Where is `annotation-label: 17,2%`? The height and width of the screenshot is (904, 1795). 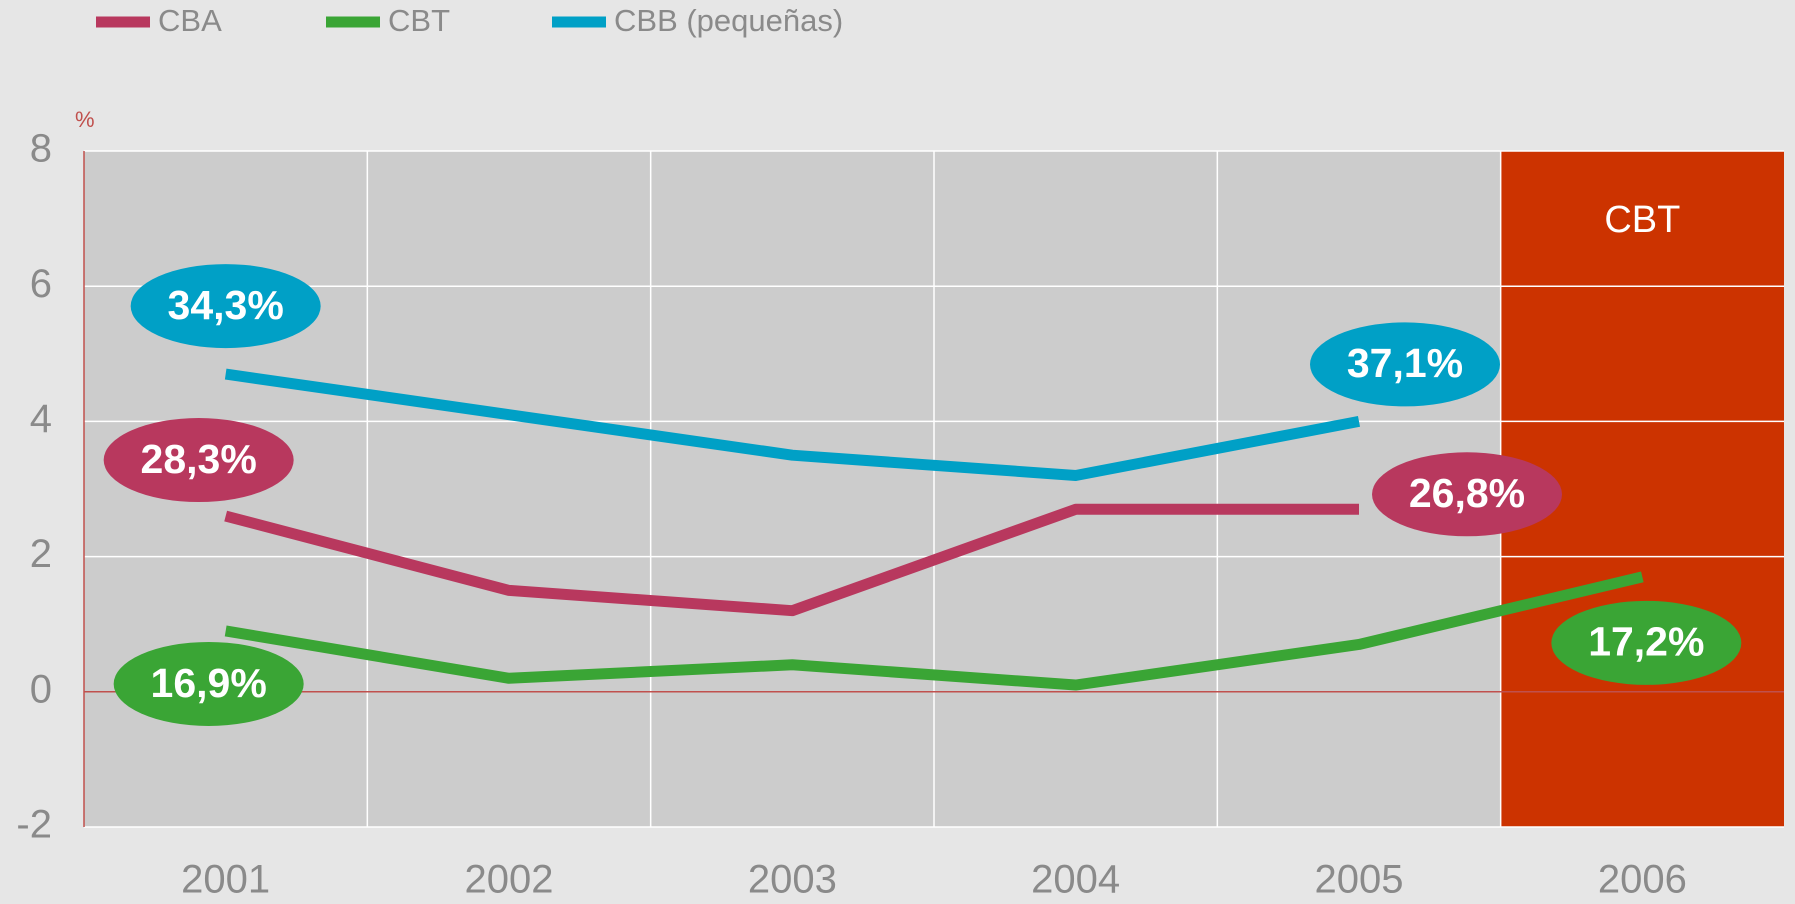
annotation-label: 17,2% is located at coordinates (1646, 642).